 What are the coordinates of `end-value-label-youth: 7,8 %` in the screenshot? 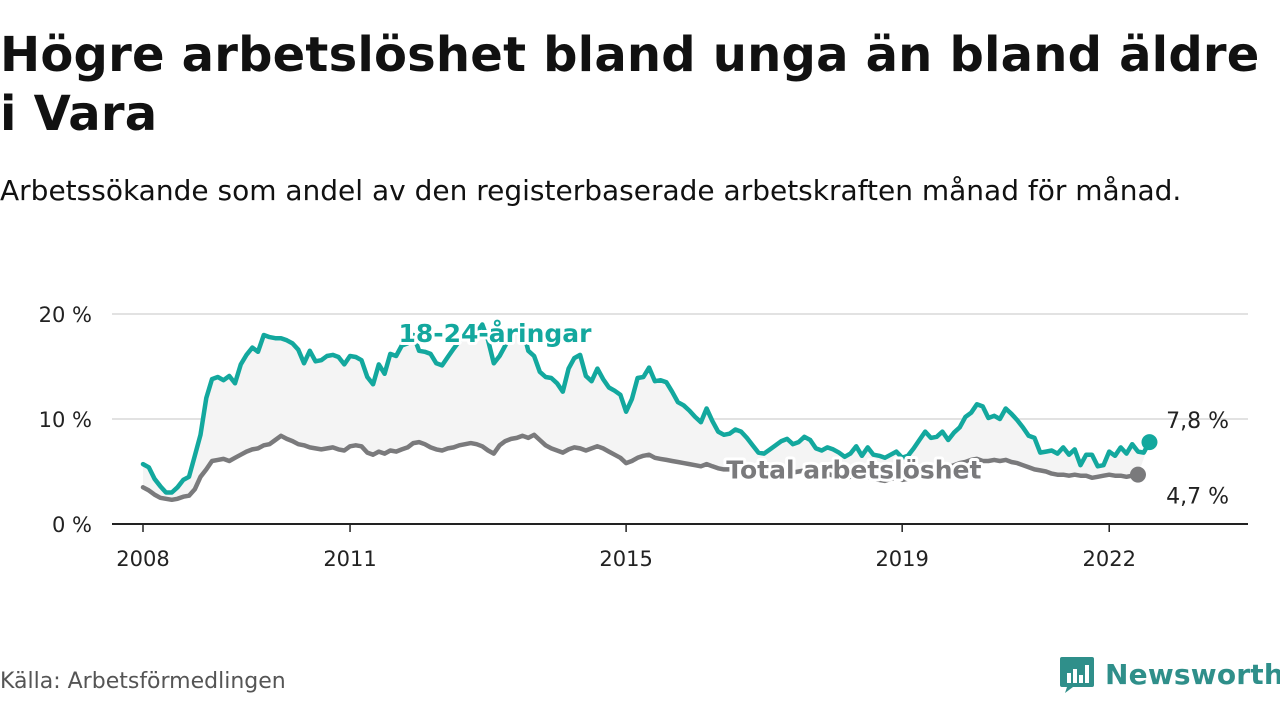 It's located at (1197, 421).